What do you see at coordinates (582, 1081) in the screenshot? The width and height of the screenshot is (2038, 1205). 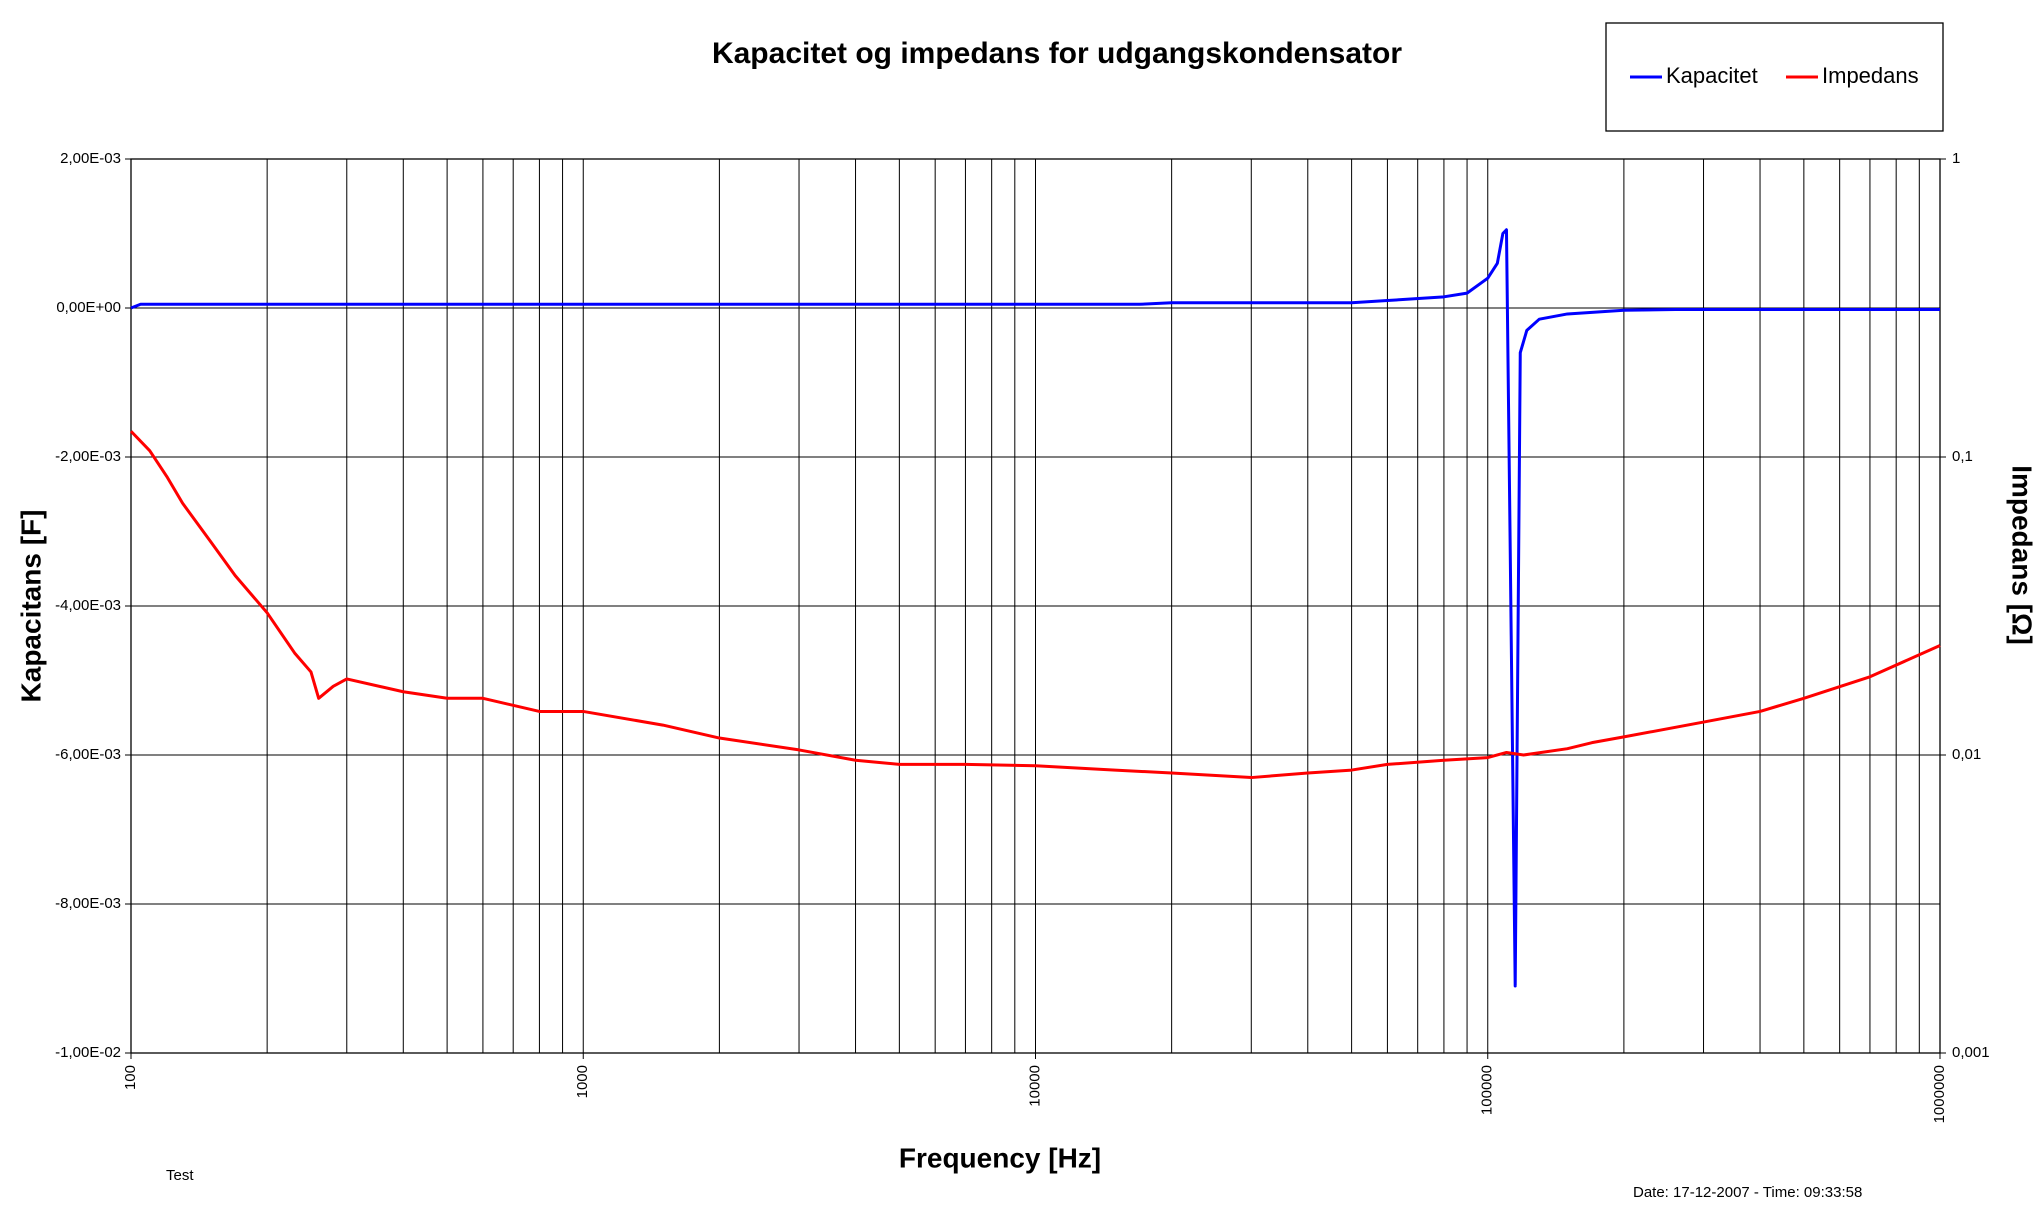 I see `x-tick-label: 1000` at bounding box center [582, 1081].